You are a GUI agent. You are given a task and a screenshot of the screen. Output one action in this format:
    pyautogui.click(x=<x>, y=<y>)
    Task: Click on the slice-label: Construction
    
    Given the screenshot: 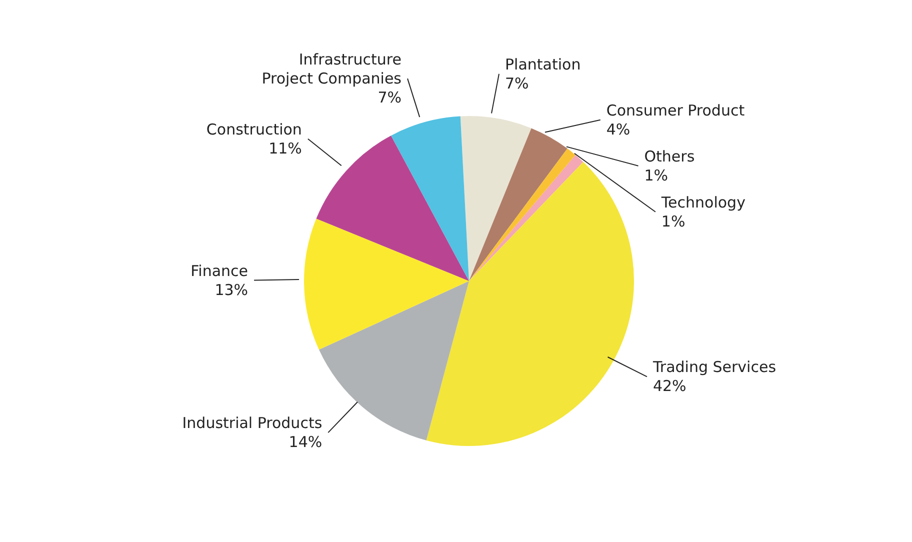 What is the action you would take?
    pyautogui.click(x=254, y=129)
    